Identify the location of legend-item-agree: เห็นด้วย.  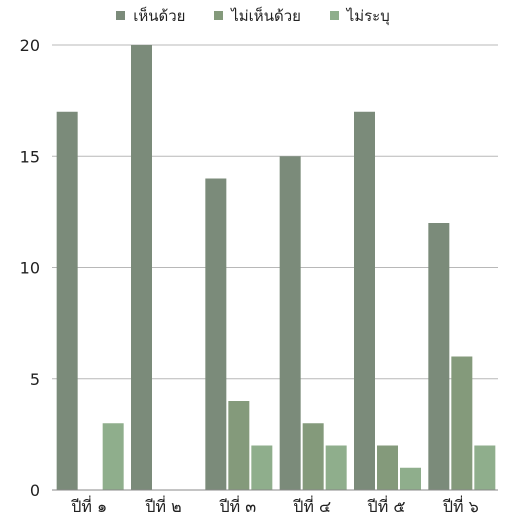
(150, 16).